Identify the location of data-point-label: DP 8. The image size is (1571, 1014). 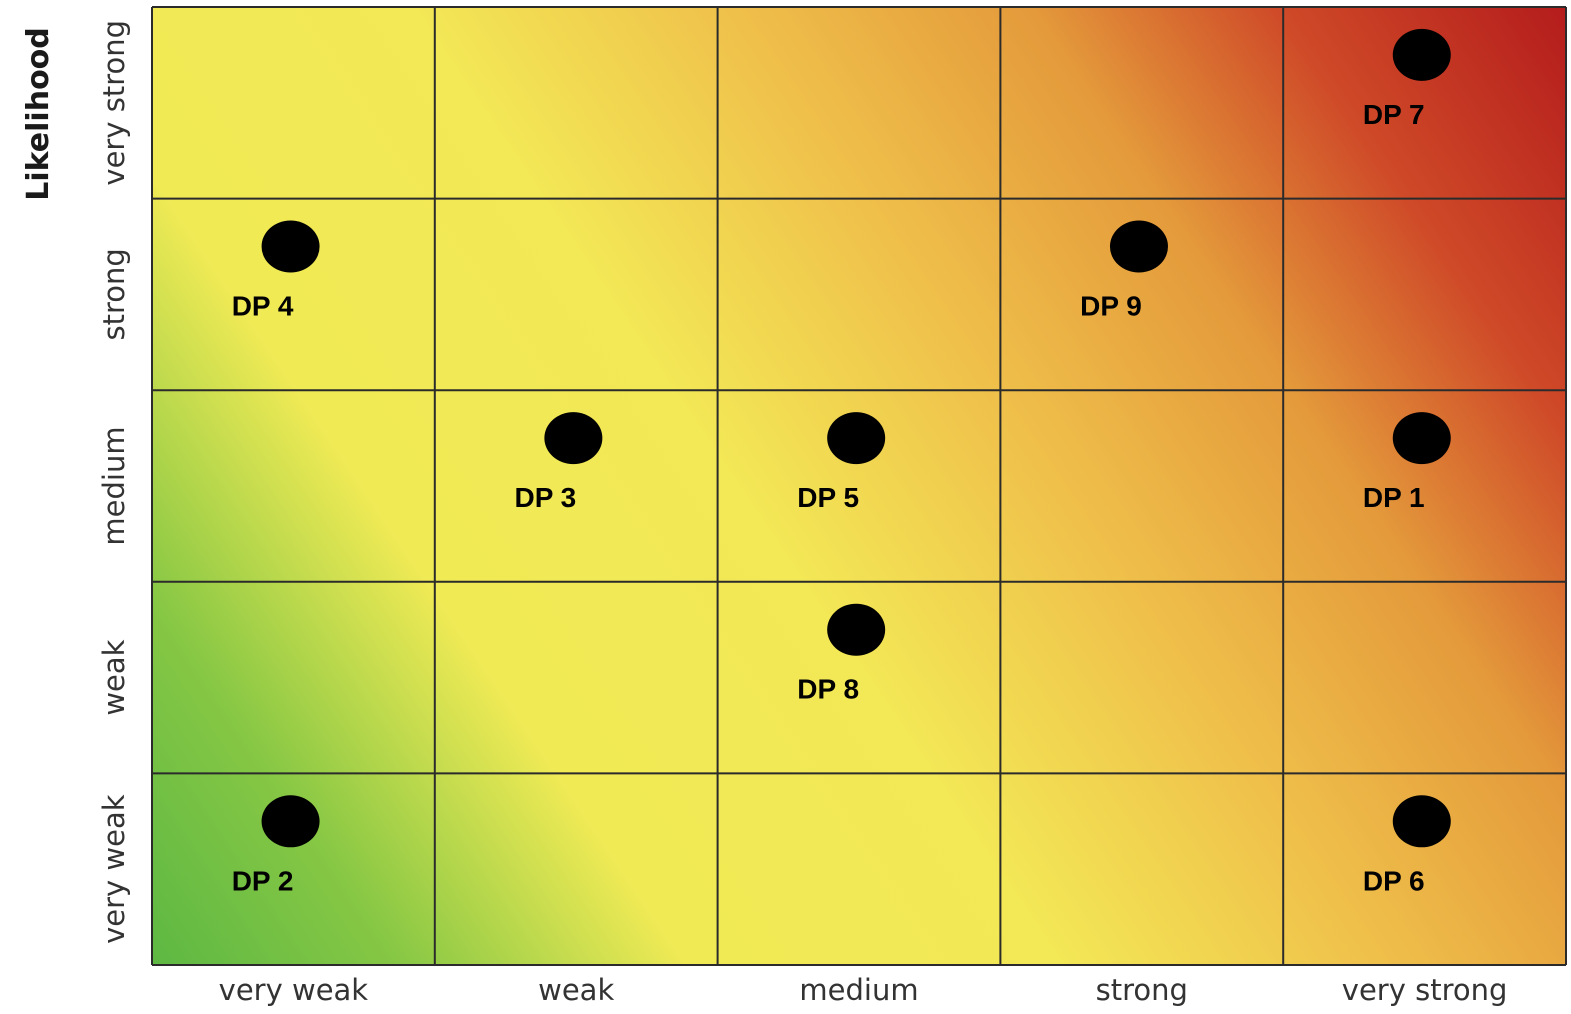
(828, 689).